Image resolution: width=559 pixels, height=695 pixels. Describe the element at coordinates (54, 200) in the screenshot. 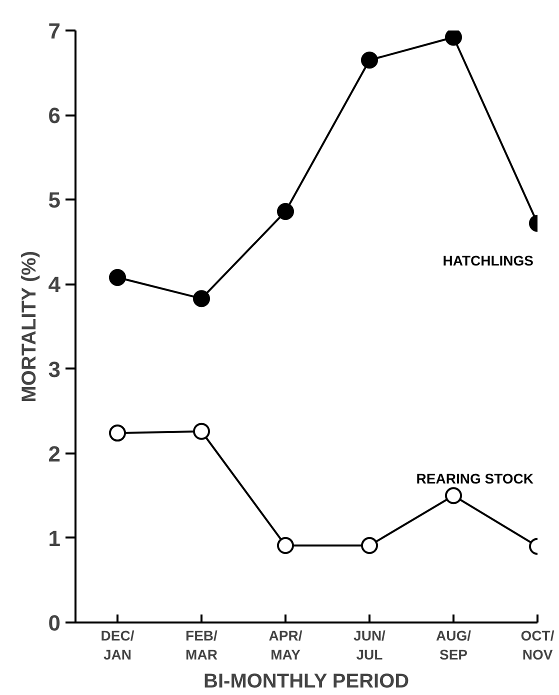

I see `y-tick-label: 5` at that location.